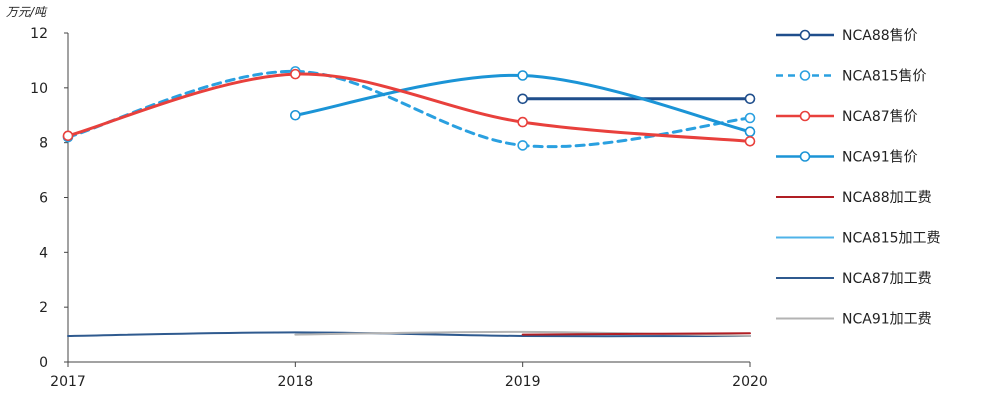 Image resolution: width=990 pixels, height=402 pixels. Describe the element at coordinates (39, 89) in the screenshot. I see `y-tick-label: 10` at that location.